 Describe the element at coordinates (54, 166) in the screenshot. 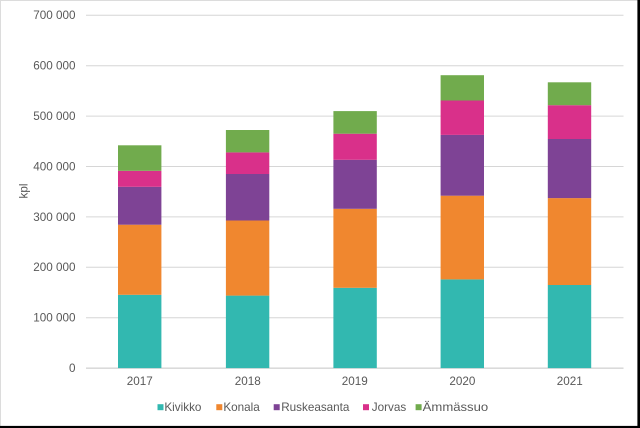

I see `svg-text: 400 000` at that location.